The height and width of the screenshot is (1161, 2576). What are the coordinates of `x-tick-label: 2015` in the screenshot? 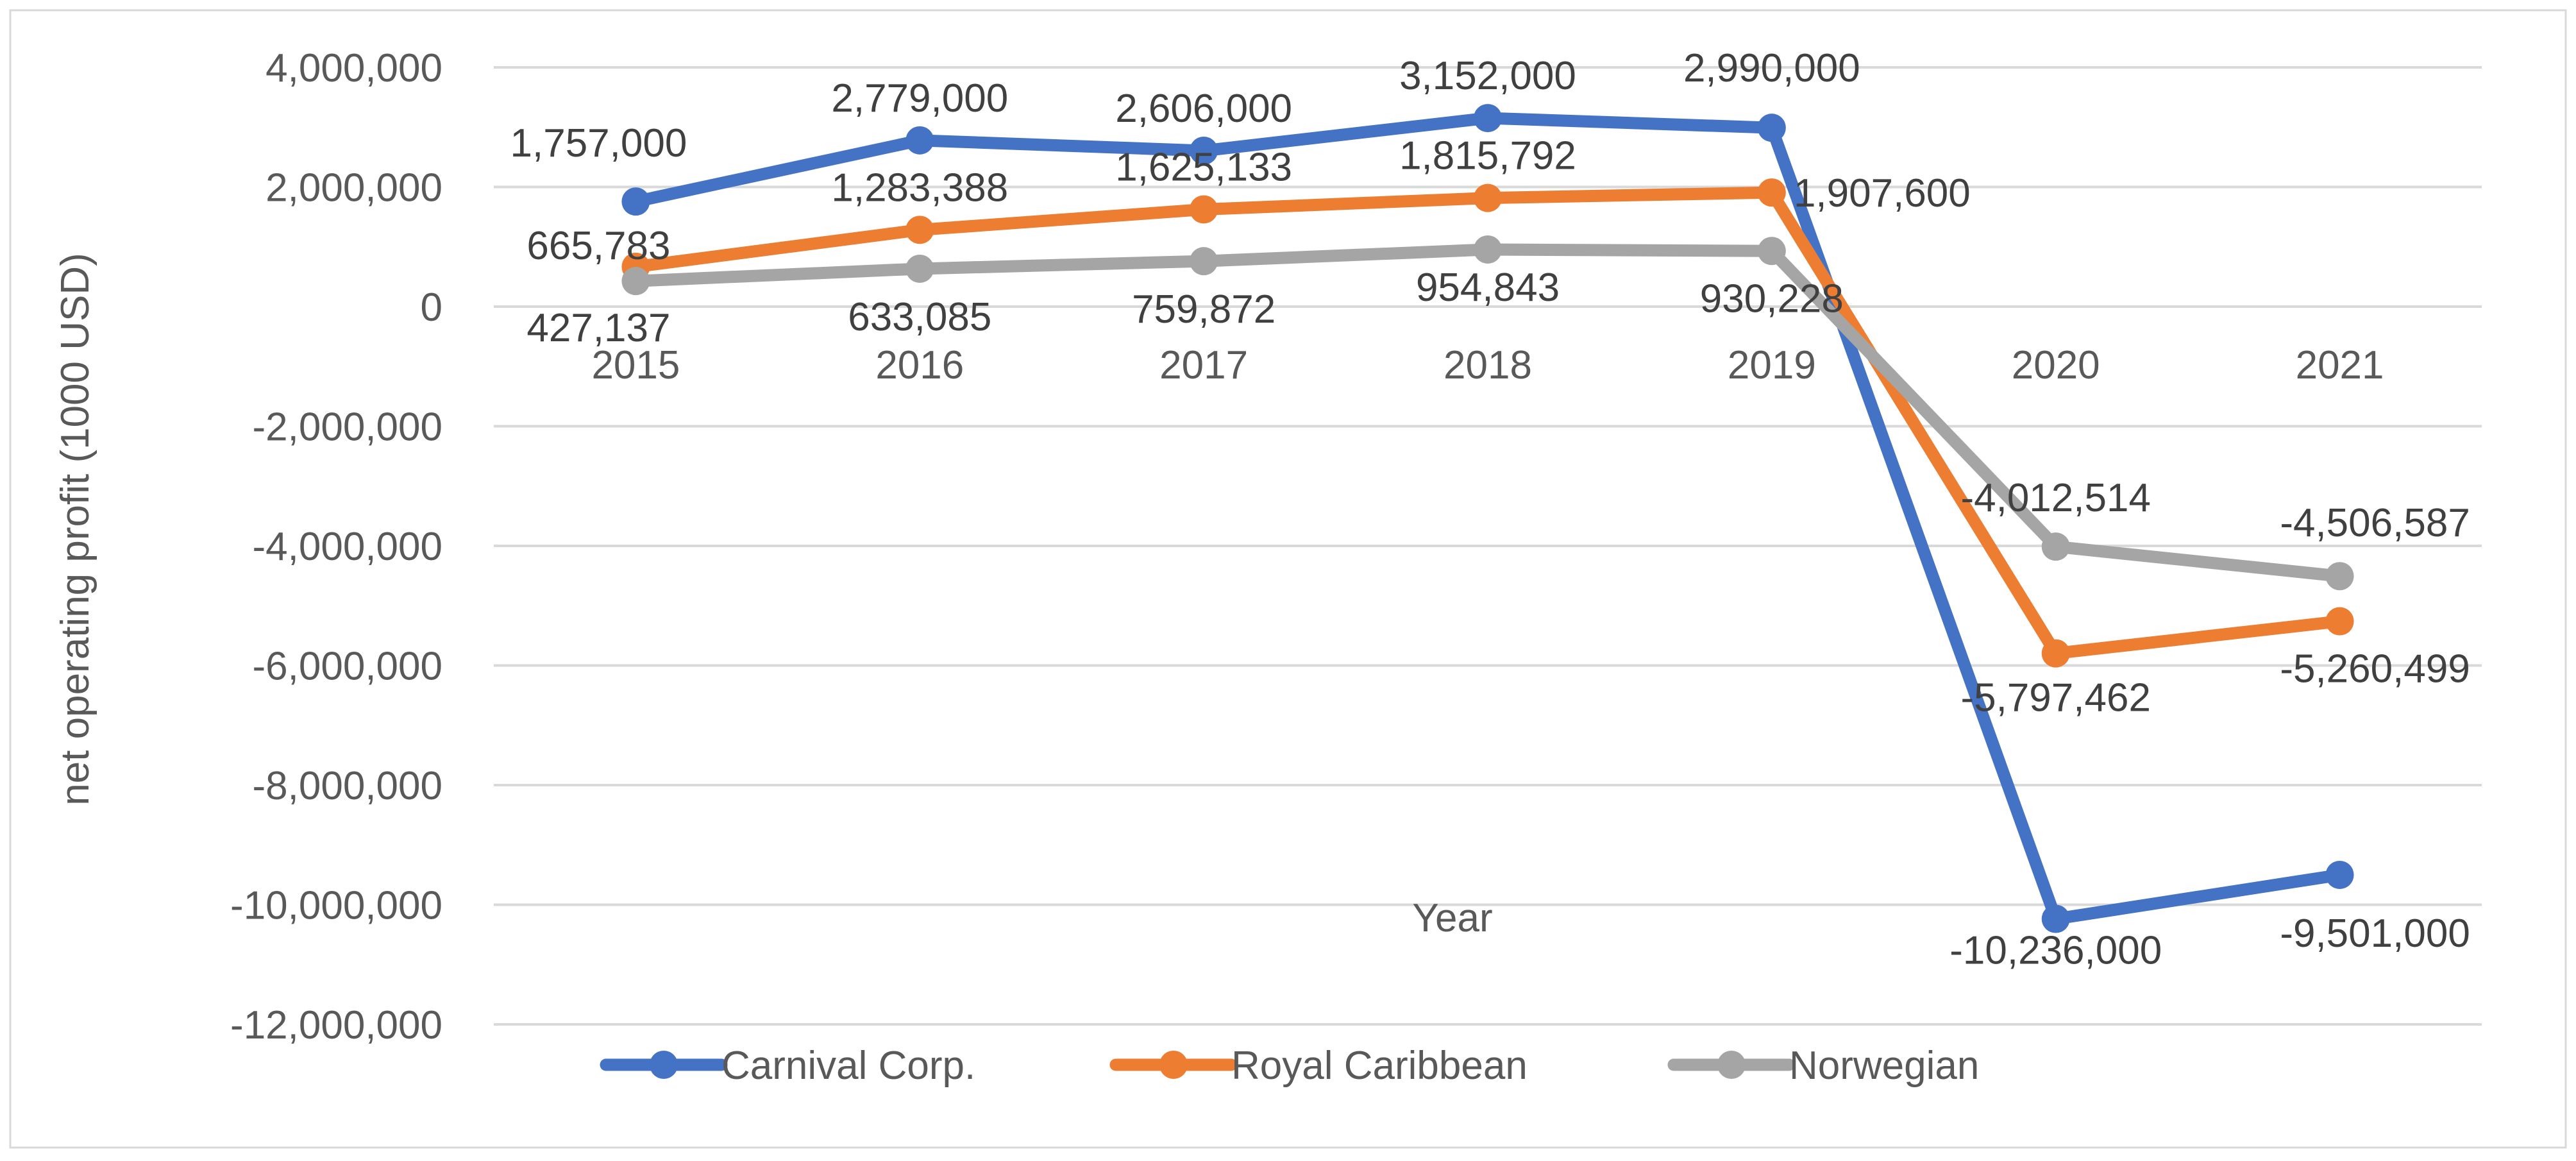 It's located at (635, 365).